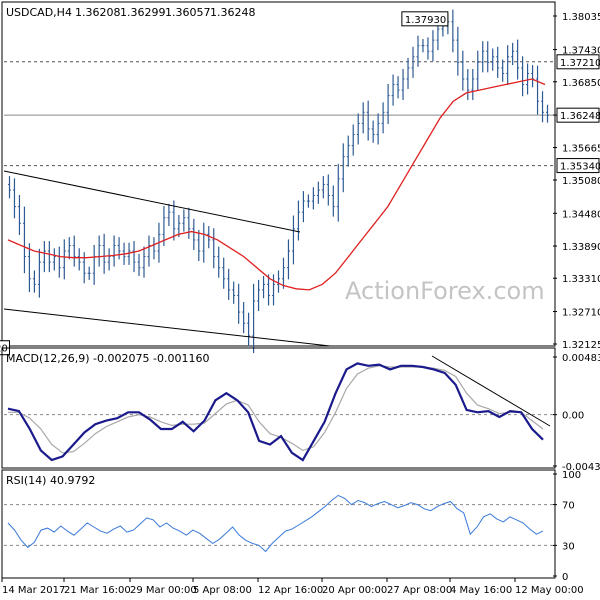 This screenshot has height=600, width=600. I want to click on time-tick-label: 5 Apr 08:00, so click(222, 590).